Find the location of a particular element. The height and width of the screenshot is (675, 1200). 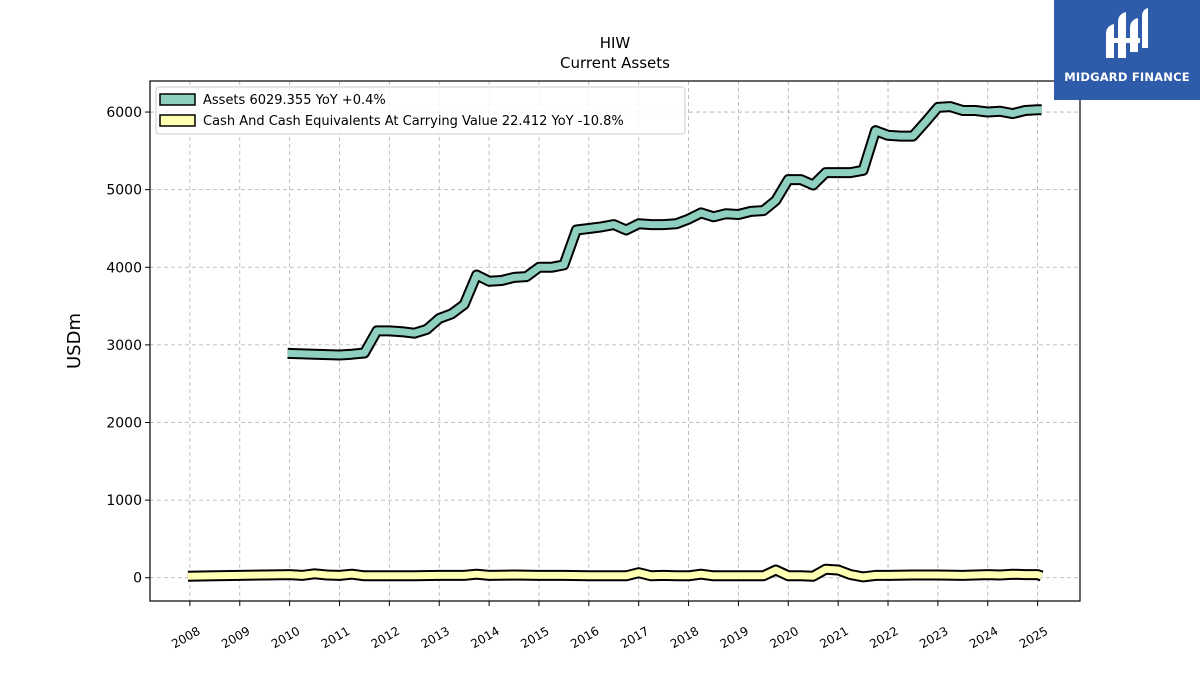

y-tick-label: 6000 is located at coordinates (124, 113).